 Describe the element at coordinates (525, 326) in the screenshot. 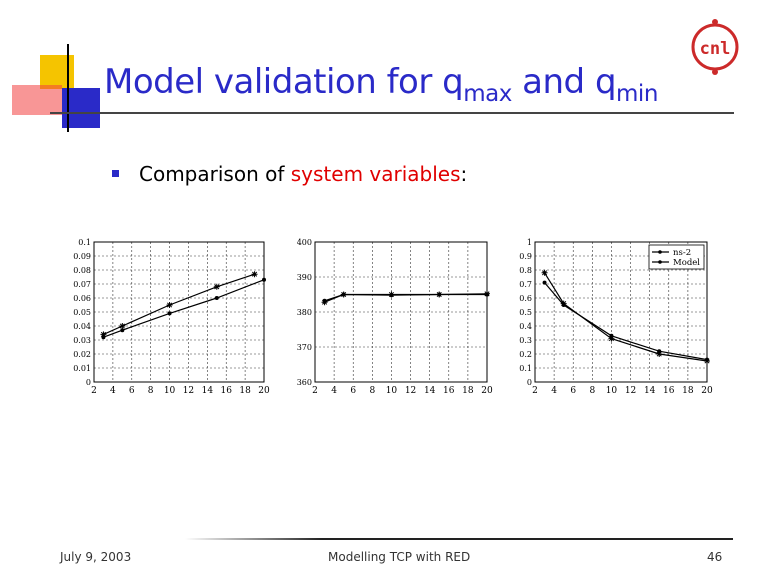

I see `y-tick-label: 0.4` at that location.